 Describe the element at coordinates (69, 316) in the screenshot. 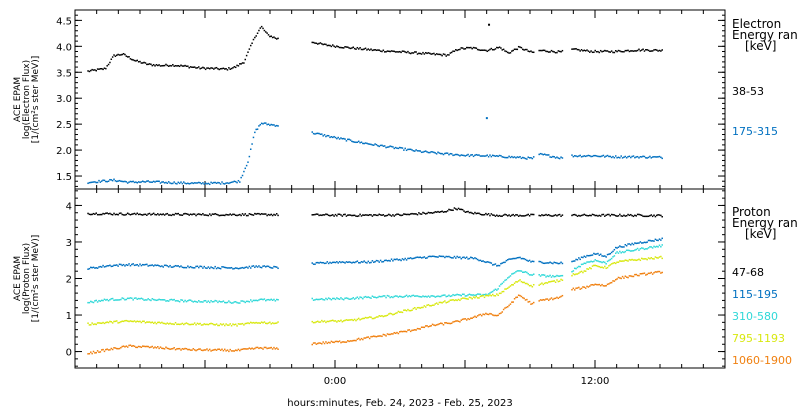

I see `proton-y-tick-label: 1` at that location.